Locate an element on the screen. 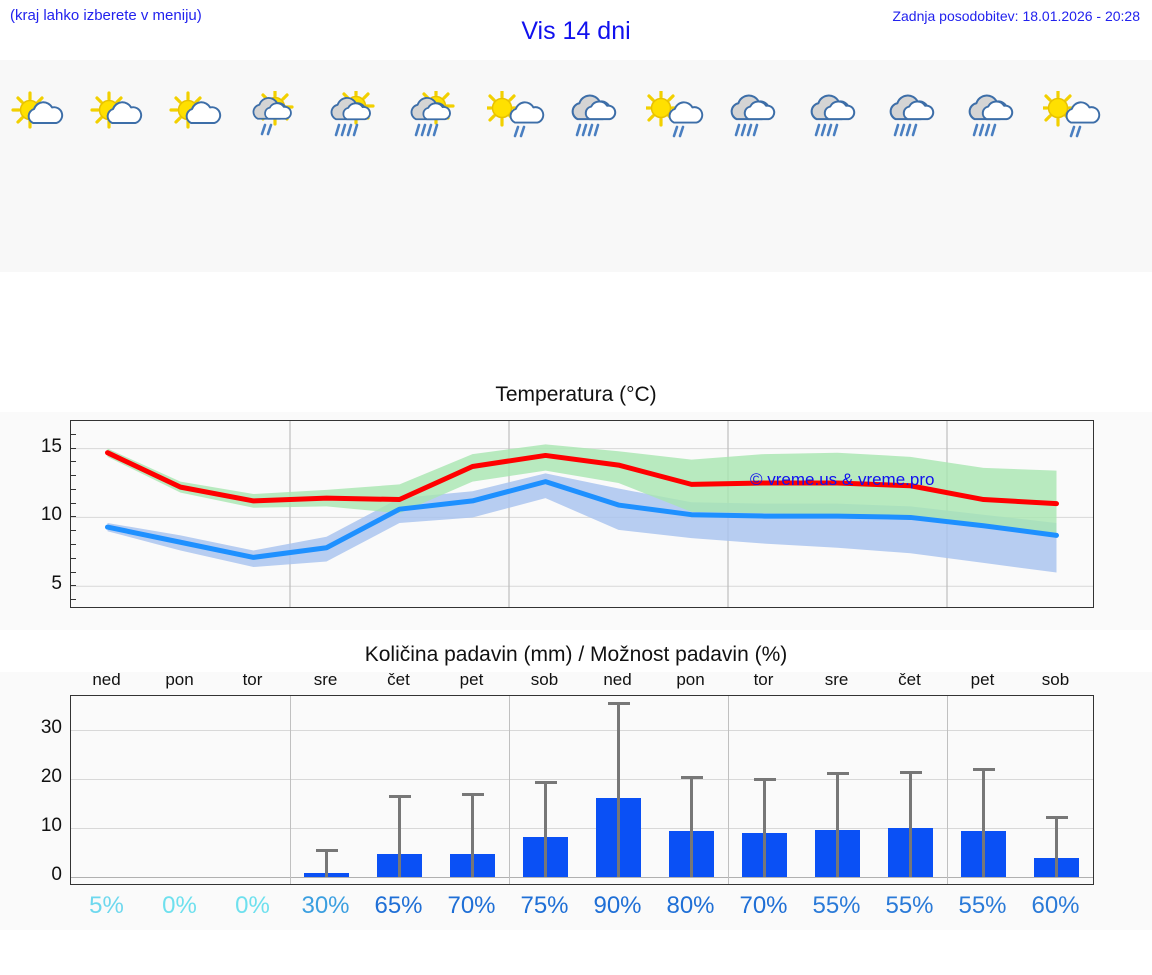 The height and width of the screenshot is (975, 1152). precipitation-y-tick-label: 20 is located at coordinates (51, 776).